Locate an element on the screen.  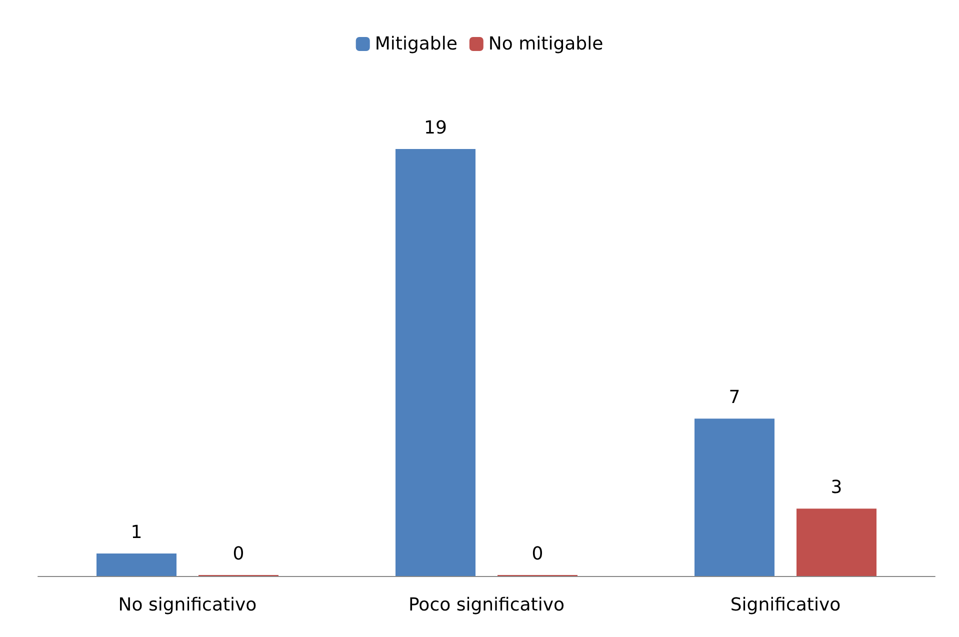
x-tick-label: Poco significativo is located at coordinates (486, 605).